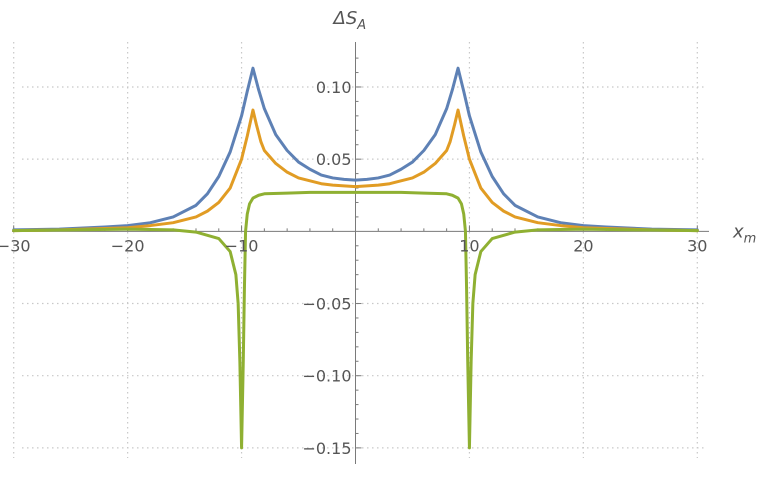  What do you see at coordinates (326, 448) in the screenshot?
I see `y-tick-label: −0.15` at bounding box center [326, 448].